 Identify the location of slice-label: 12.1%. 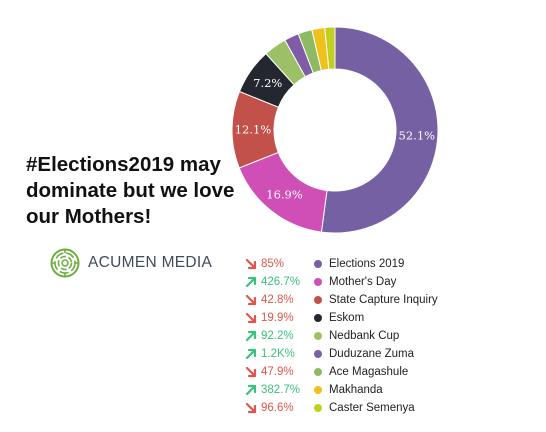
(253, 130).